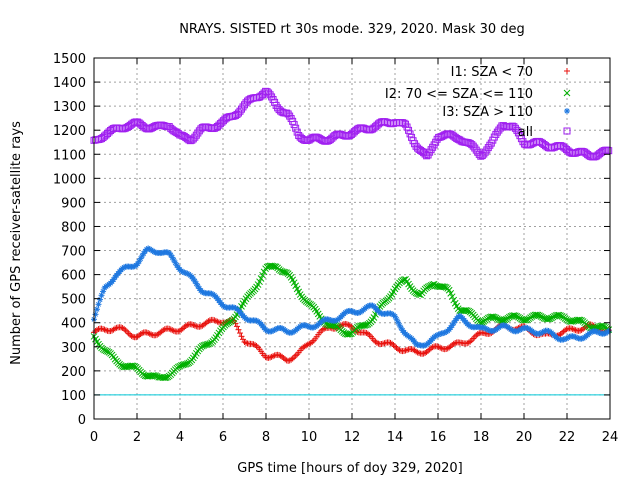 The width and height of the screenshot is (640, 480). I want to click on y-tick-label: 1400, so click(69, 83).